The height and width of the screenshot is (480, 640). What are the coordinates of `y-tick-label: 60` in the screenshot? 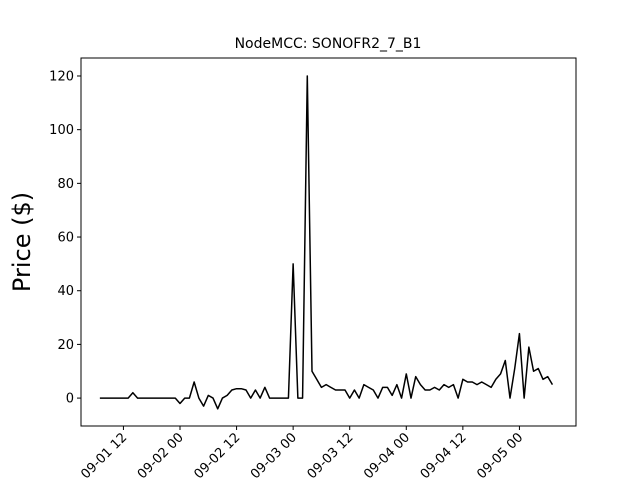 It's located at (65, 238).